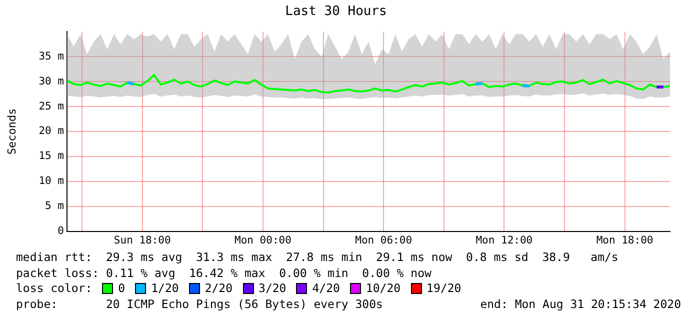 This screenshot has width=697, height=315. Describe the element at coordinates (51, 131) in the screenshot. I see `y-tick-label: 20 m` at that location.